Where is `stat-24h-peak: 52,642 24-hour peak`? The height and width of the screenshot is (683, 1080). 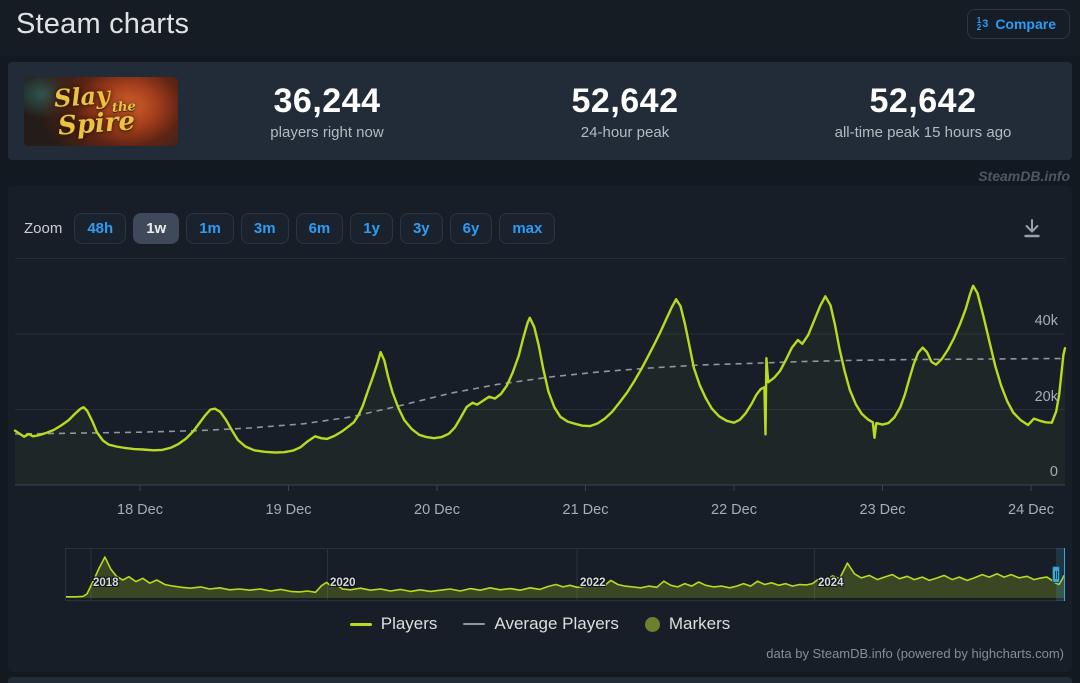 stat-24h-peak: 52,642 24-hour peak is located at coordinates (625, 111).